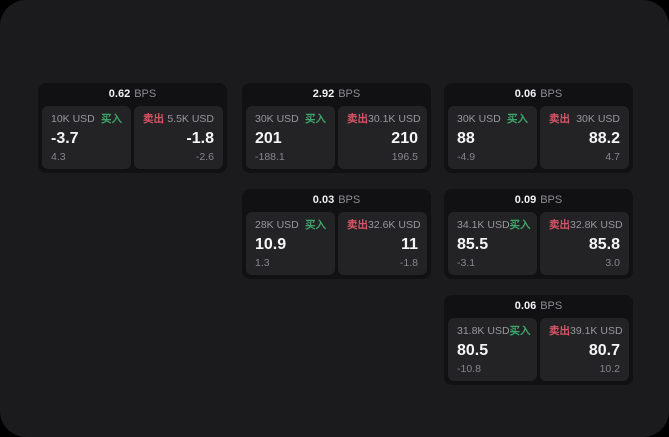 This screenshot has height=437, width=669. Describe the element at coordinates (483, 225) in the screenshot. I see `buy-size: 34.1K USD` at that location.